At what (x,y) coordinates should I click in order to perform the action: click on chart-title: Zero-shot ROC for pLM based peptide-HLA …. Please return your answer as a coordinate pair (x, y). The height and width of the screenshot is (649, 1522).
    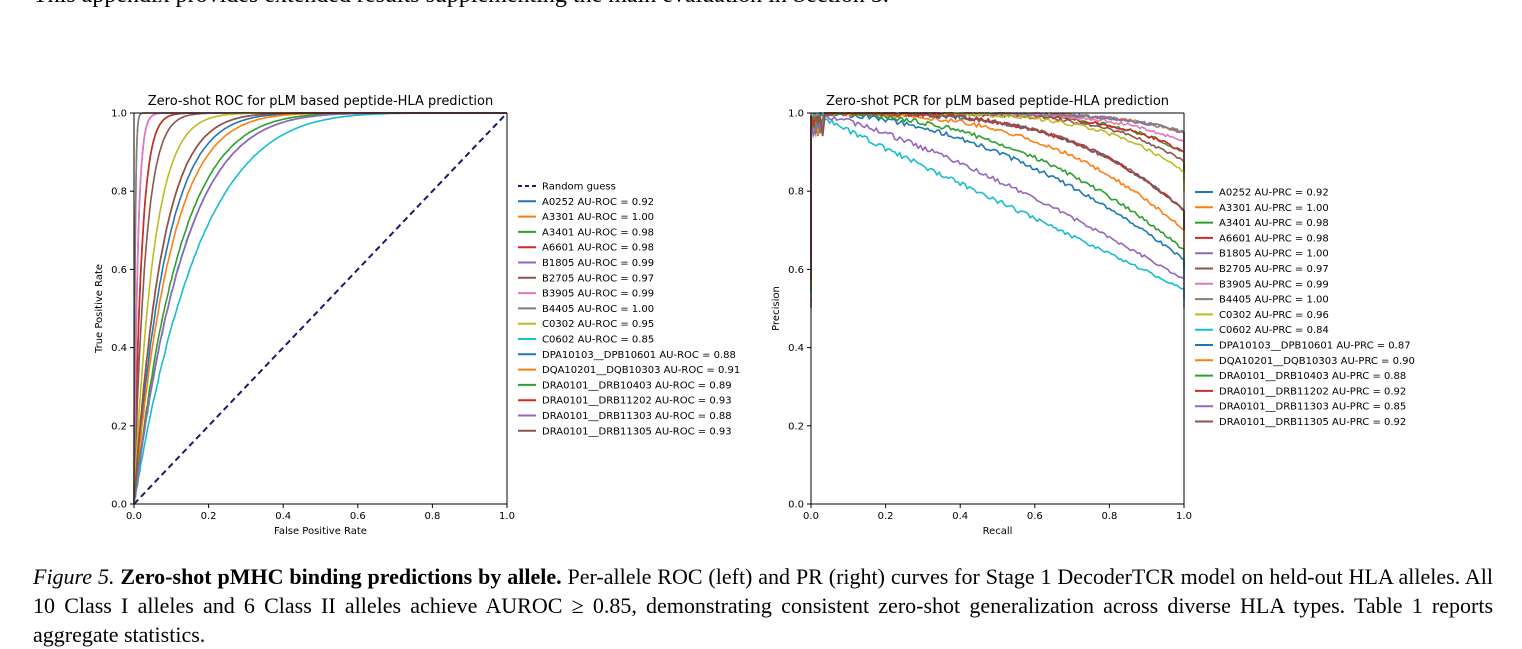
    Looking at the image, I should click on (320, 101).